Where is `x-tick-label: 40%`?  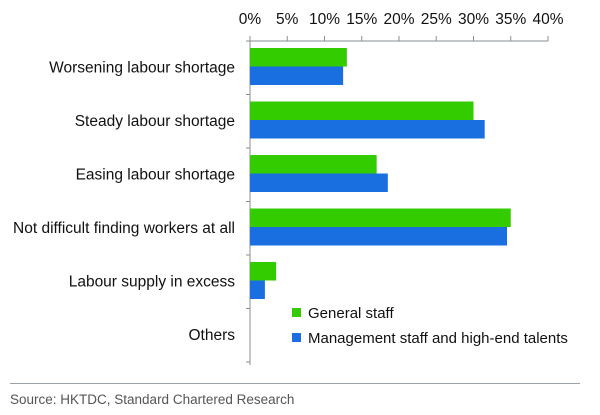
x-tick-label: 40% is located at coordinates (547, 19).